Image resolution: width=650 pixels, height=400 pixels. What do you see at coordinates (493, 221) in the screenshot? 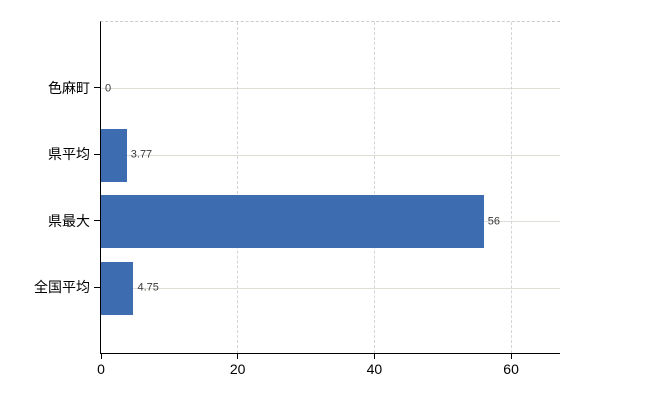
I see `bar-value-label: 56` at bounding box center [493, 221].